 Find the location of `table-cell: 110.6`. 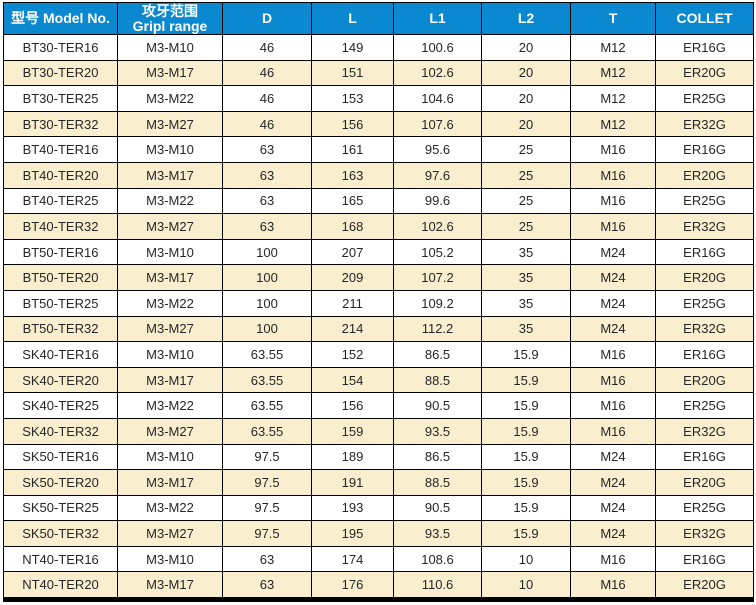

table-cell: 110.6 is located at coordinates (437, 586).